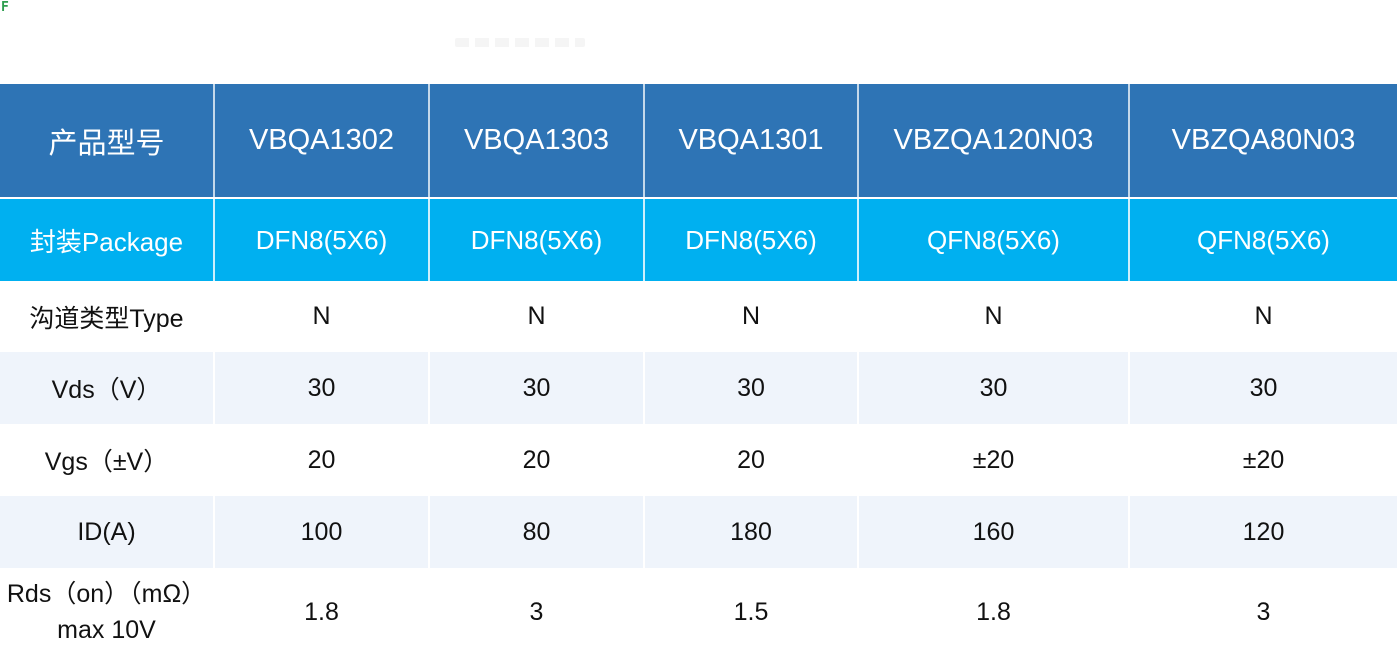 The height and width of the screenshot is (656, 1397). I want to click on table-row-id: ID(A) 100 80 180 160 120, so click(698, 532).